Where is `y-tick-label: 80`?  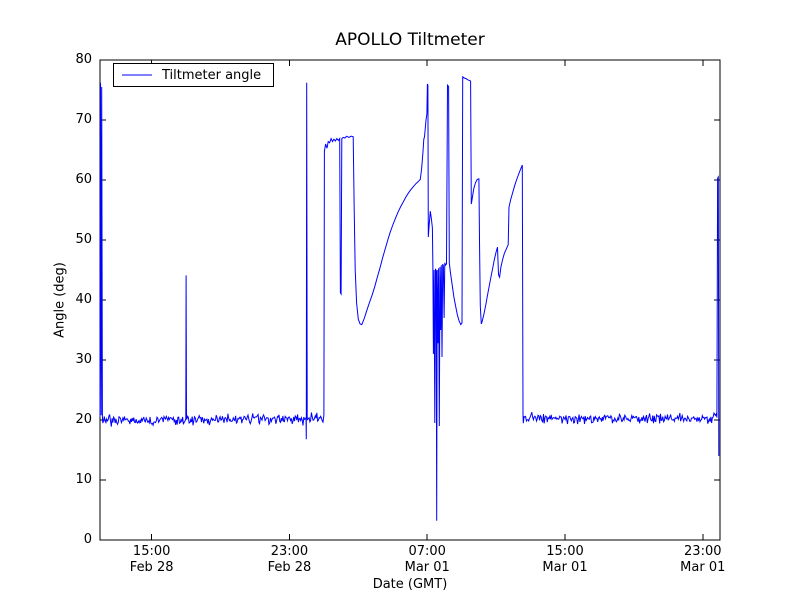
y-tick-label: 80 is located at coordinates (83, 59).